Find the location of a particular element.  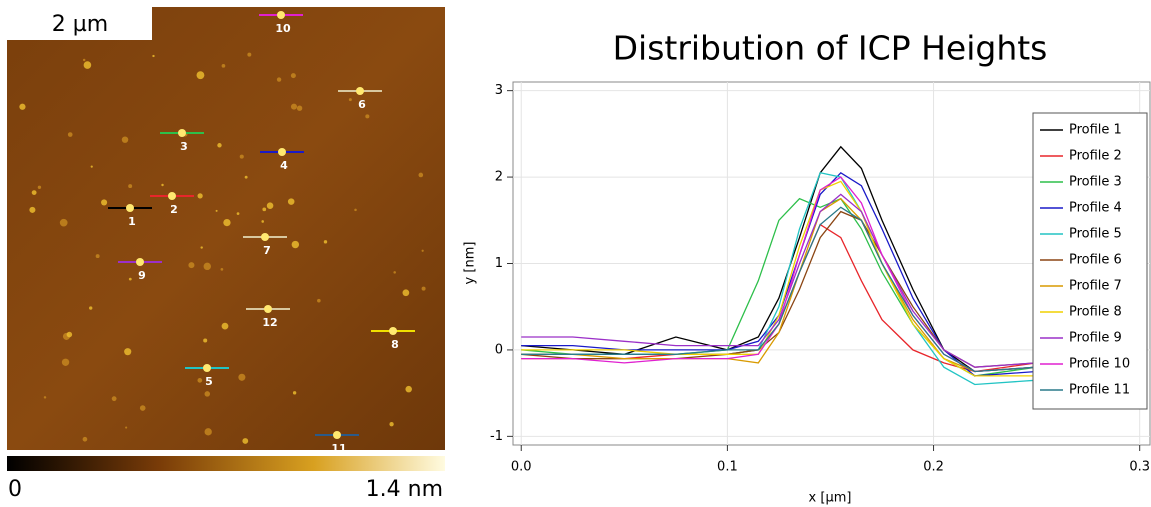

x-tick-label: 0.2 is located at coordinates (933, 467).